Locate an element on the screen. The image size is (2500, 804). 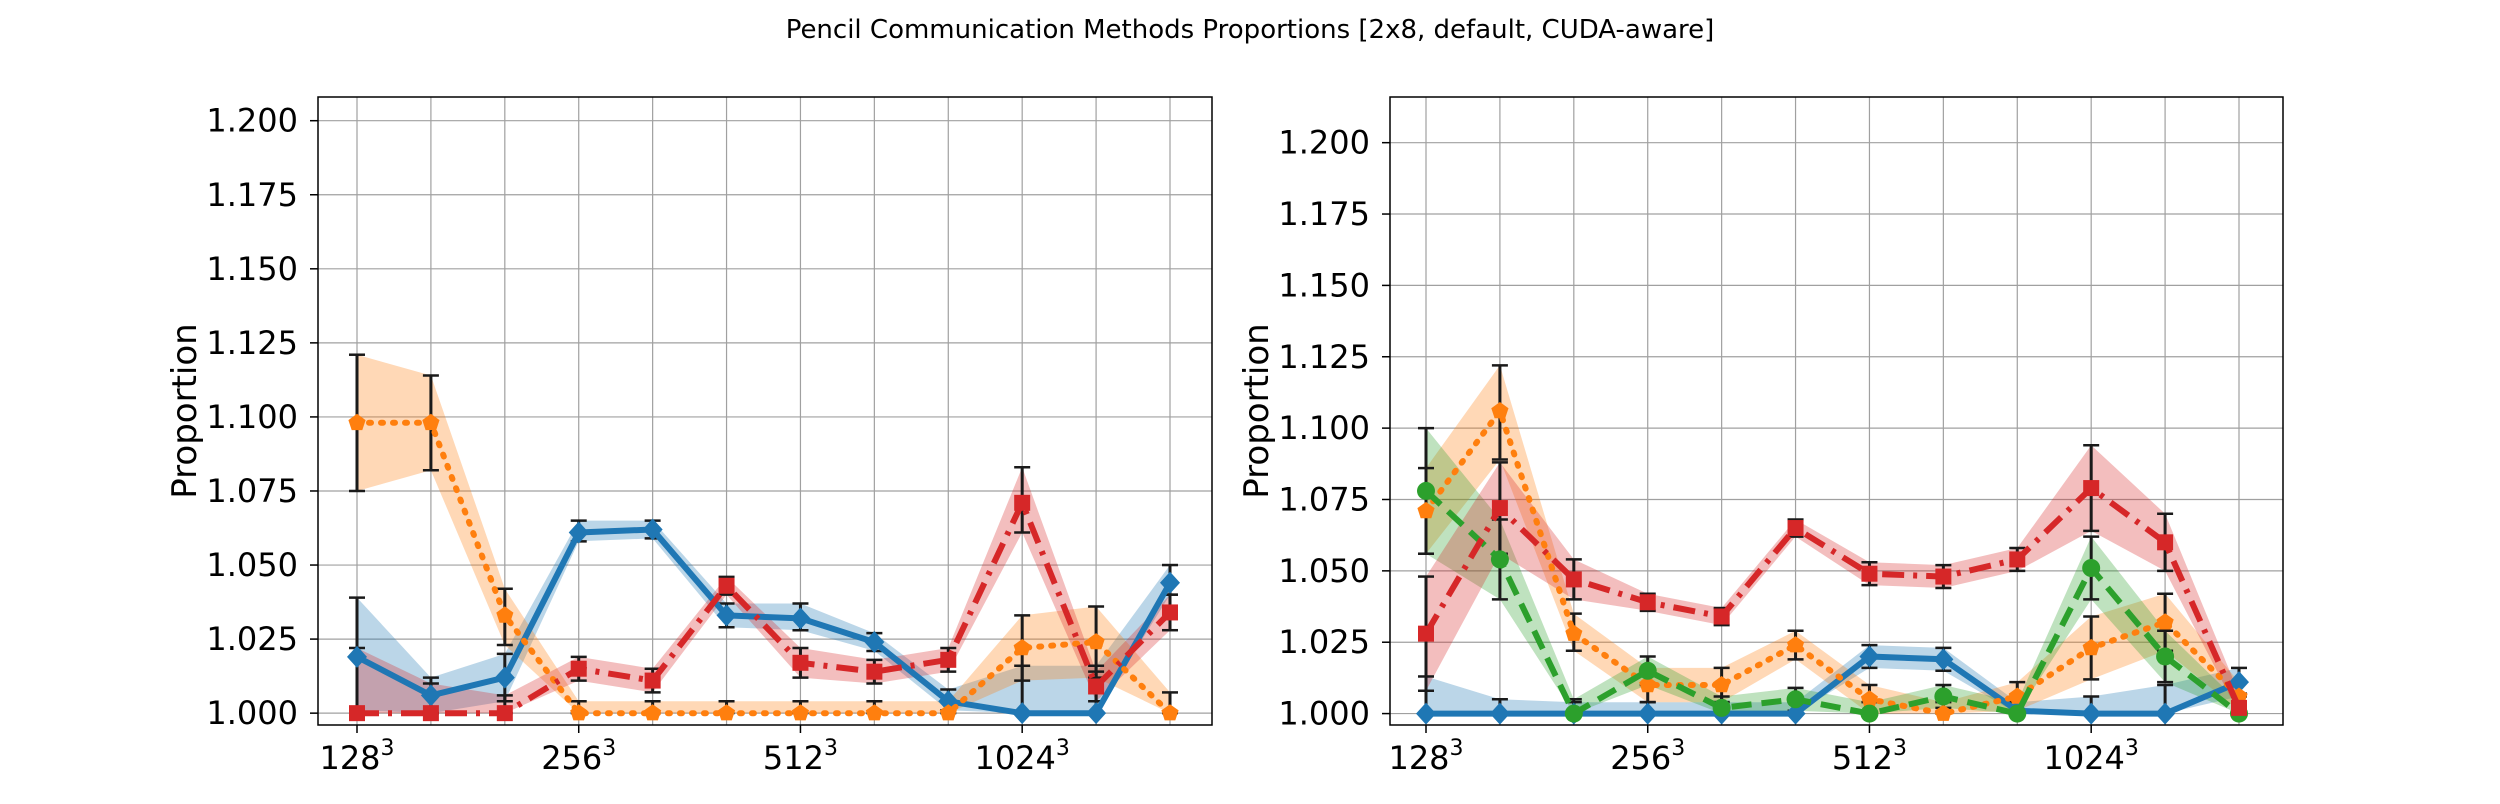
x-tick-label: 5123 is located at coordinates (1869, 756).